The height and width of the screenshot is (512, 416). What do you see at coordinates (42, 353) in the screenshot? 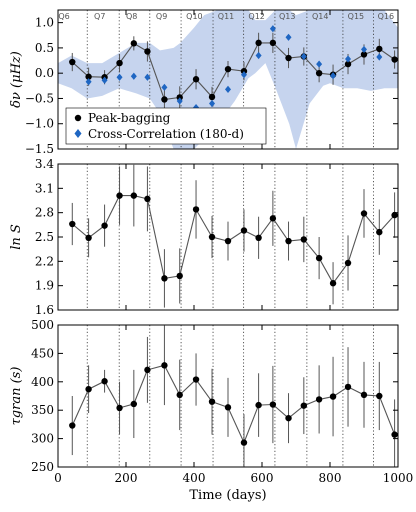
I see `y-tick-label: 450` at bounding box center [42, 353].